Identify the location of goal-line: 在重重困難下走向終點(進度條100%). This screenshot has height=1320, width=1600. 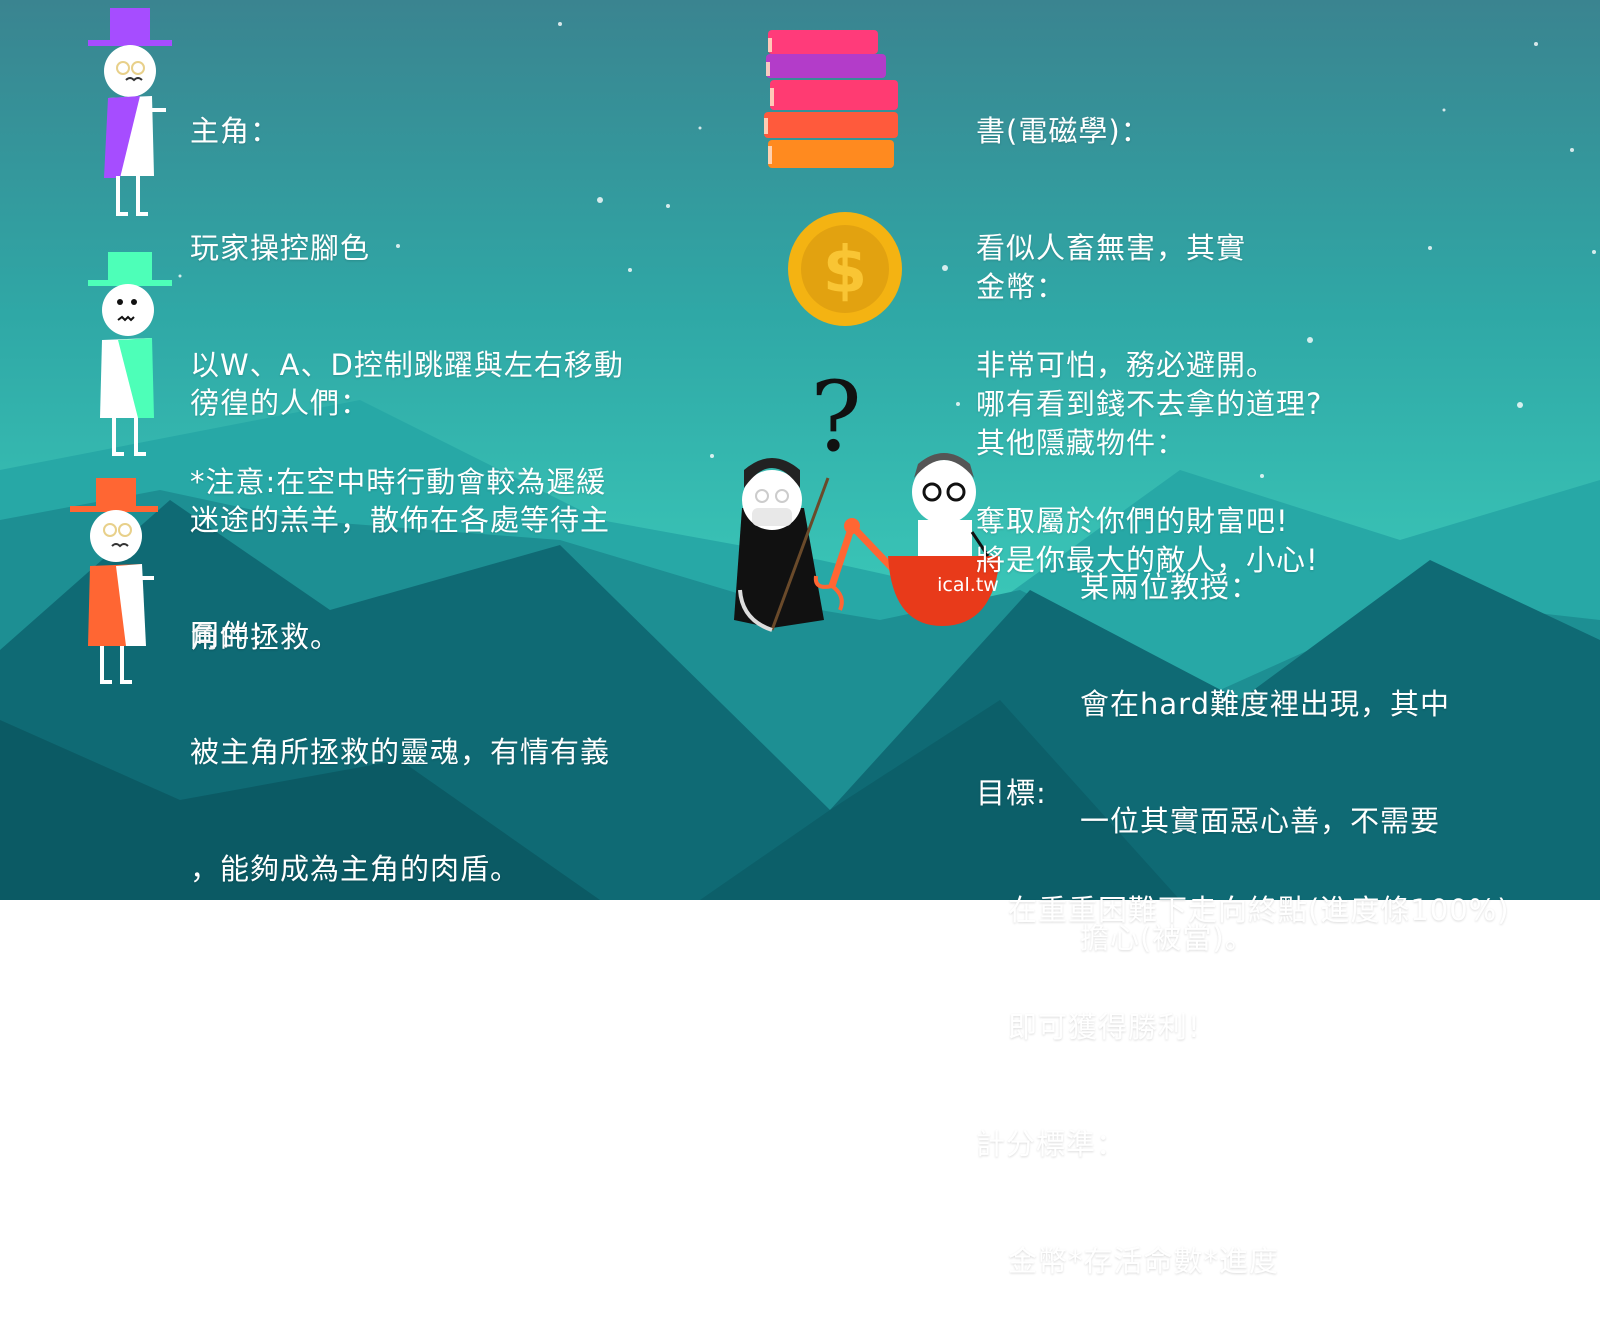
(1259, 910).